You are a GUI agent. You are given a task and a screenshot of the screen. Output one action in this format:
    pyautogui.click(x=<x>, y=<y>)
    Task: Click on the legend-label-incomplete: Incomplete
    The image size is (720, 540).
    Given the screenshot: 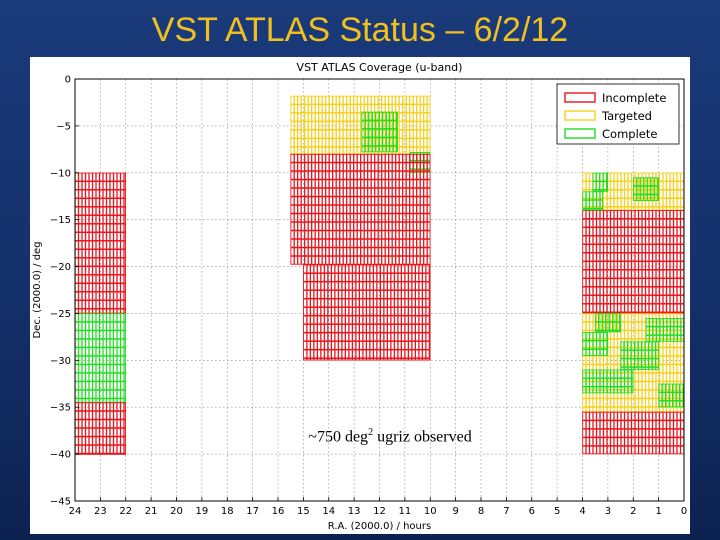 What is the action you would take?
    pyautogui.click(x=634, y=98)
    